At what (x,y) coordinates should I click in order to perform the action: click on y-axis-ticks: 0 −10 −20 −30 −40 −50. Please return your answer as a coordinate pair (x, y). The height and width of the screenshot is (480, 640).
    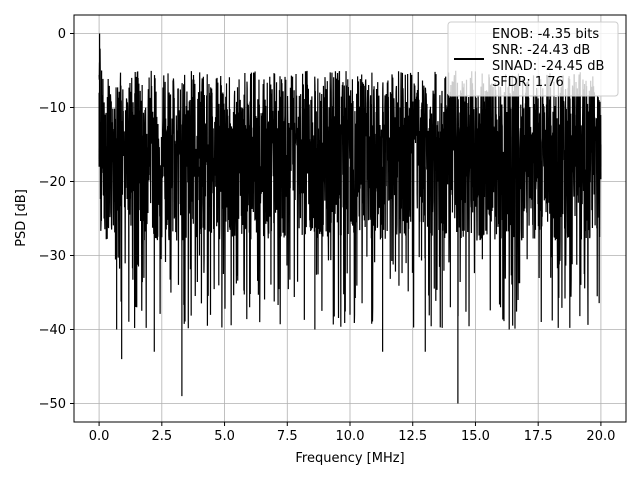
    Looking at the image, I should click on (56, 219).